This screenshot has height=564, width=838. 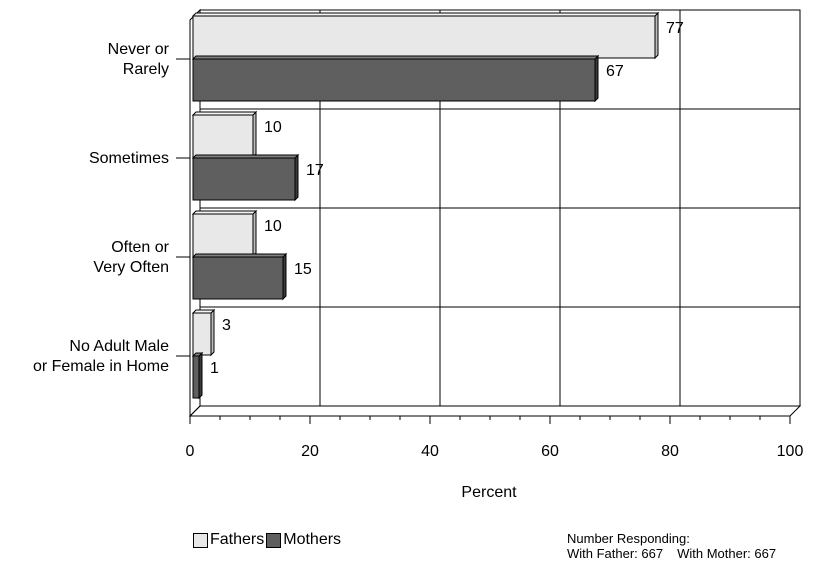 I want to click on plot-floor, so click(x=495, y=411).